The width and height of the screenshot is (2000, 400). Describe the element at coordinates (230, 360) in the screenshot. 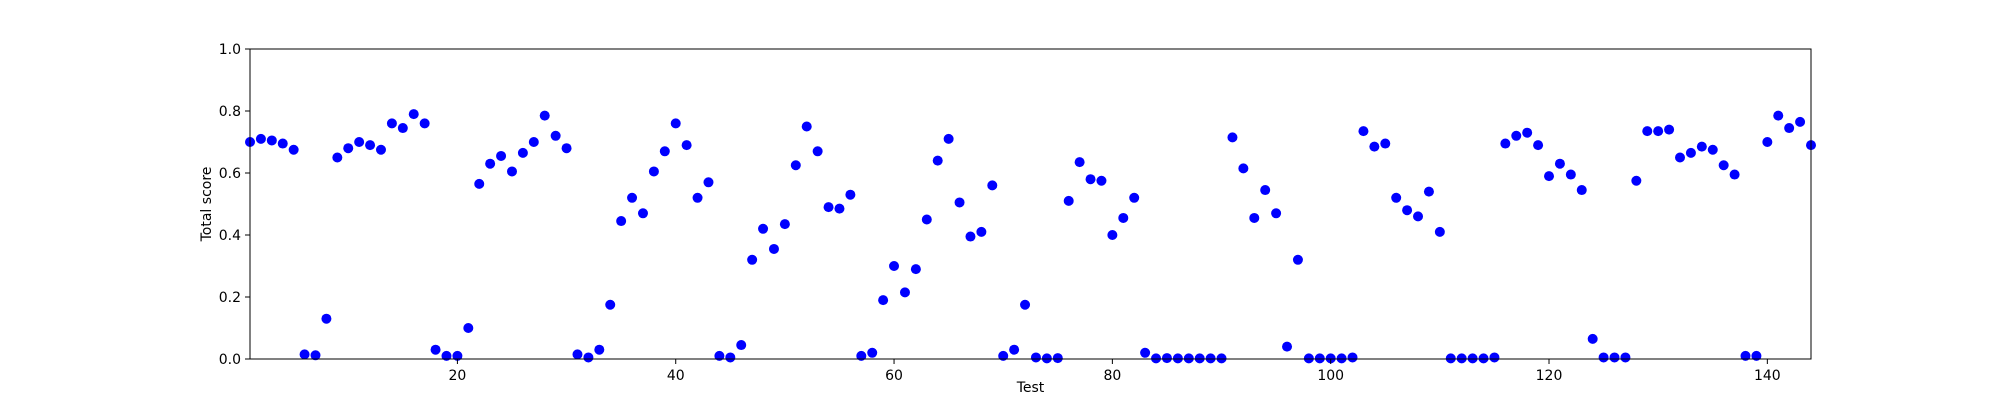

I see `y-tick-label: 0.0` at that location.